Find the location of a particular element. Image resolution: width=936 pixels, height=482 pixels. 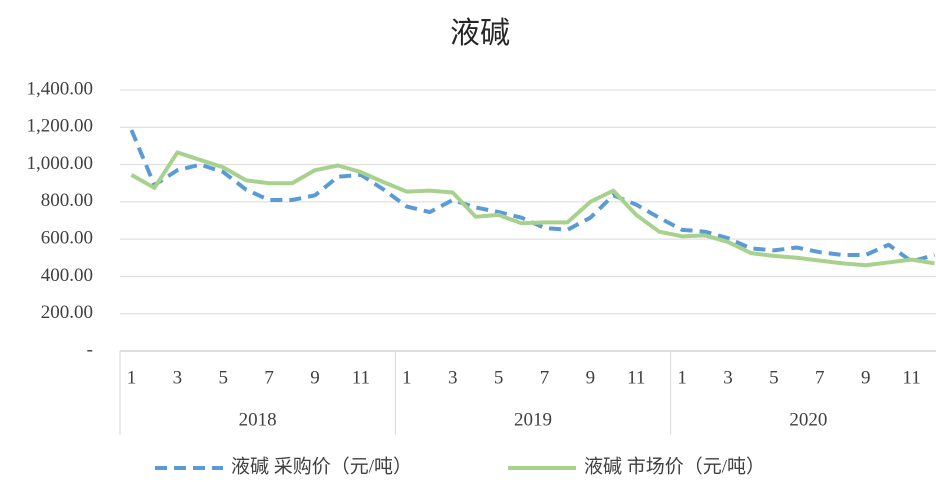

group-label: 2018 is located at coordinates (258, 419).